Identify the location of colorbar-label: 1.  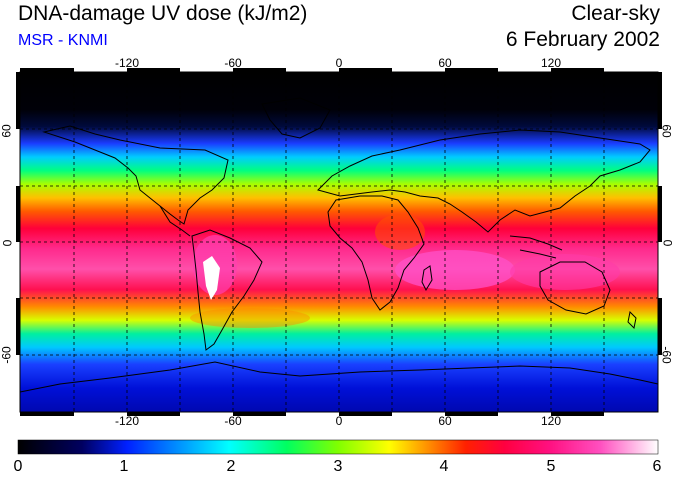
(124, 466).